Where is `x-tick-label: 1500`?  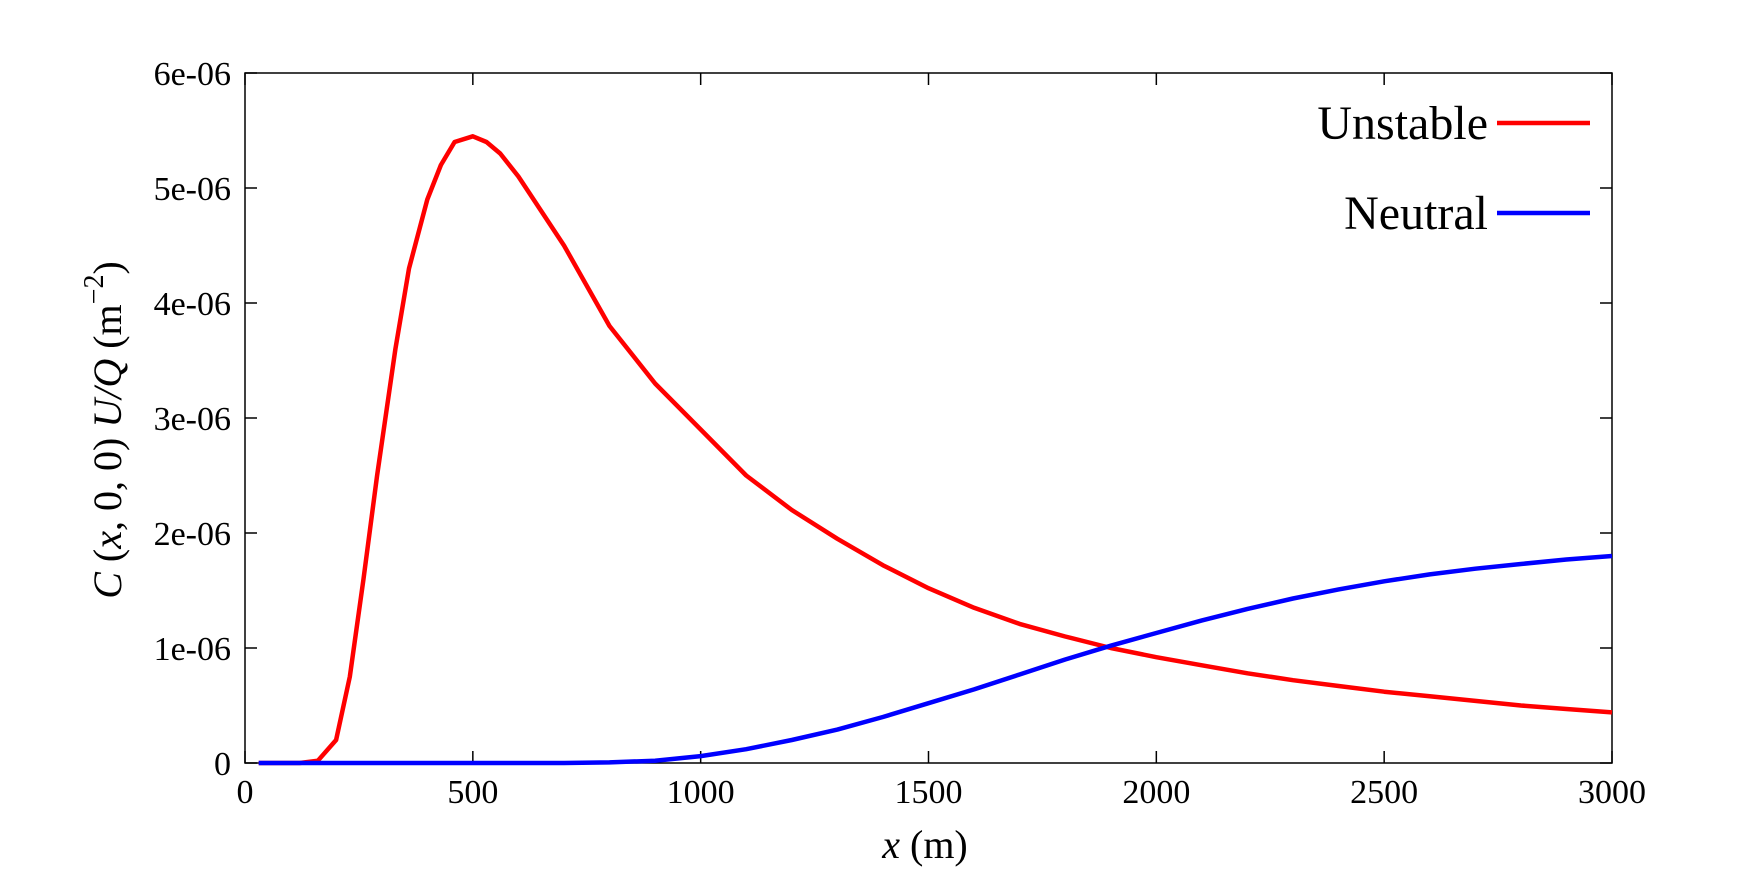
x-tick-label: 1500 is located at coordinates (929, 792).